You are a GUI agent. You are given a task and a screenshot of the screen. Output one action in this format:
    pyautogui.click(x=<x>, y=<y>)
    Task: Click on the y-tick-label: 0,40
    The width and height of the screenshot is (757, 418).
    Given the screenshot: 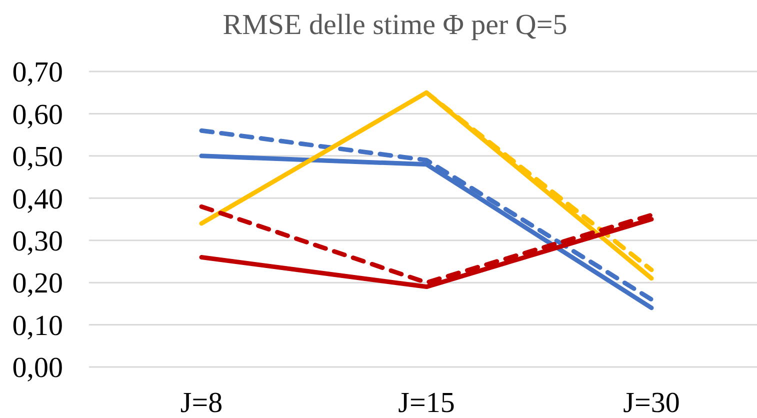 What is the action you would take?
    pyautogui.click(x=37, y=199)
    